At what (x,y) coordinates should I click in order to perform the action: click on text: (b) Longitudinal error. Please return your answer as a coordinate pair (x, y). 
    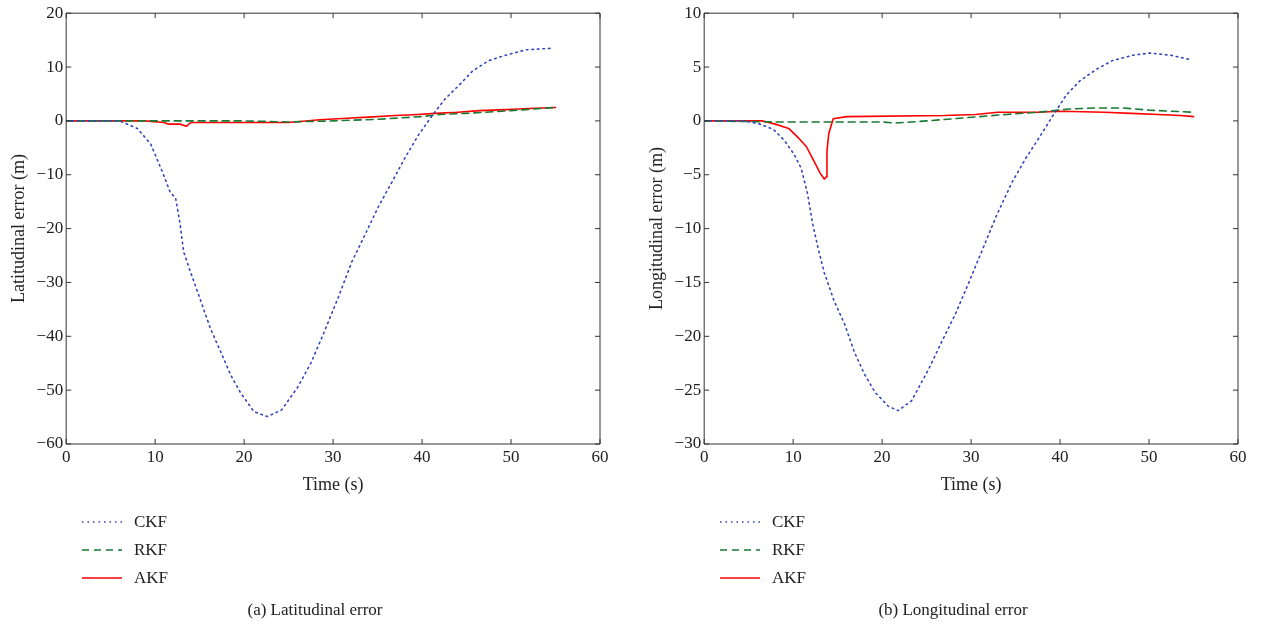
    Looking at the image, I should click on (953, 610).